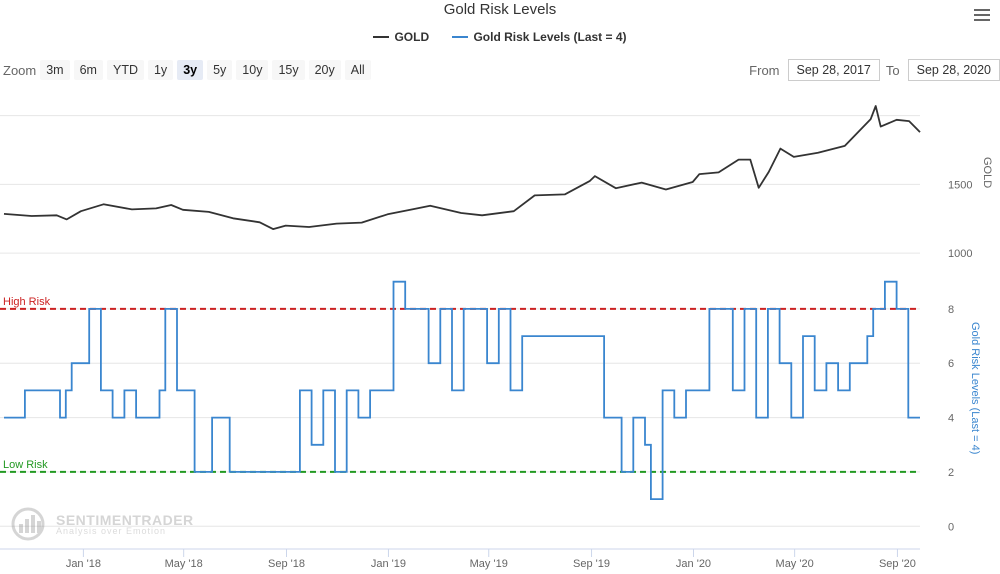 This screenshot has height=574, width=1000. I want to click on watermark-tagline: Analysis over Emotion, so click(111, 530).